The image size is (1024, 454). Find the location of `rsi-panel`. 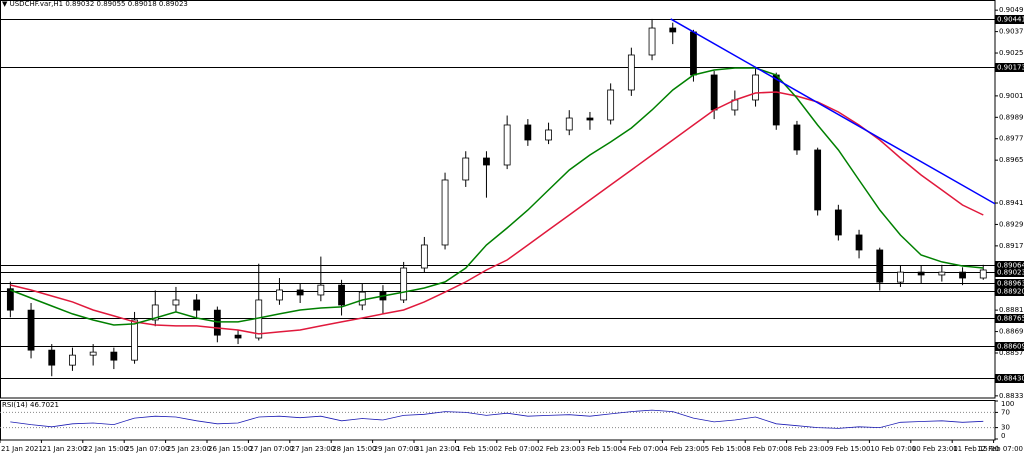

rsi-panel is located at coordinates (498, 420).